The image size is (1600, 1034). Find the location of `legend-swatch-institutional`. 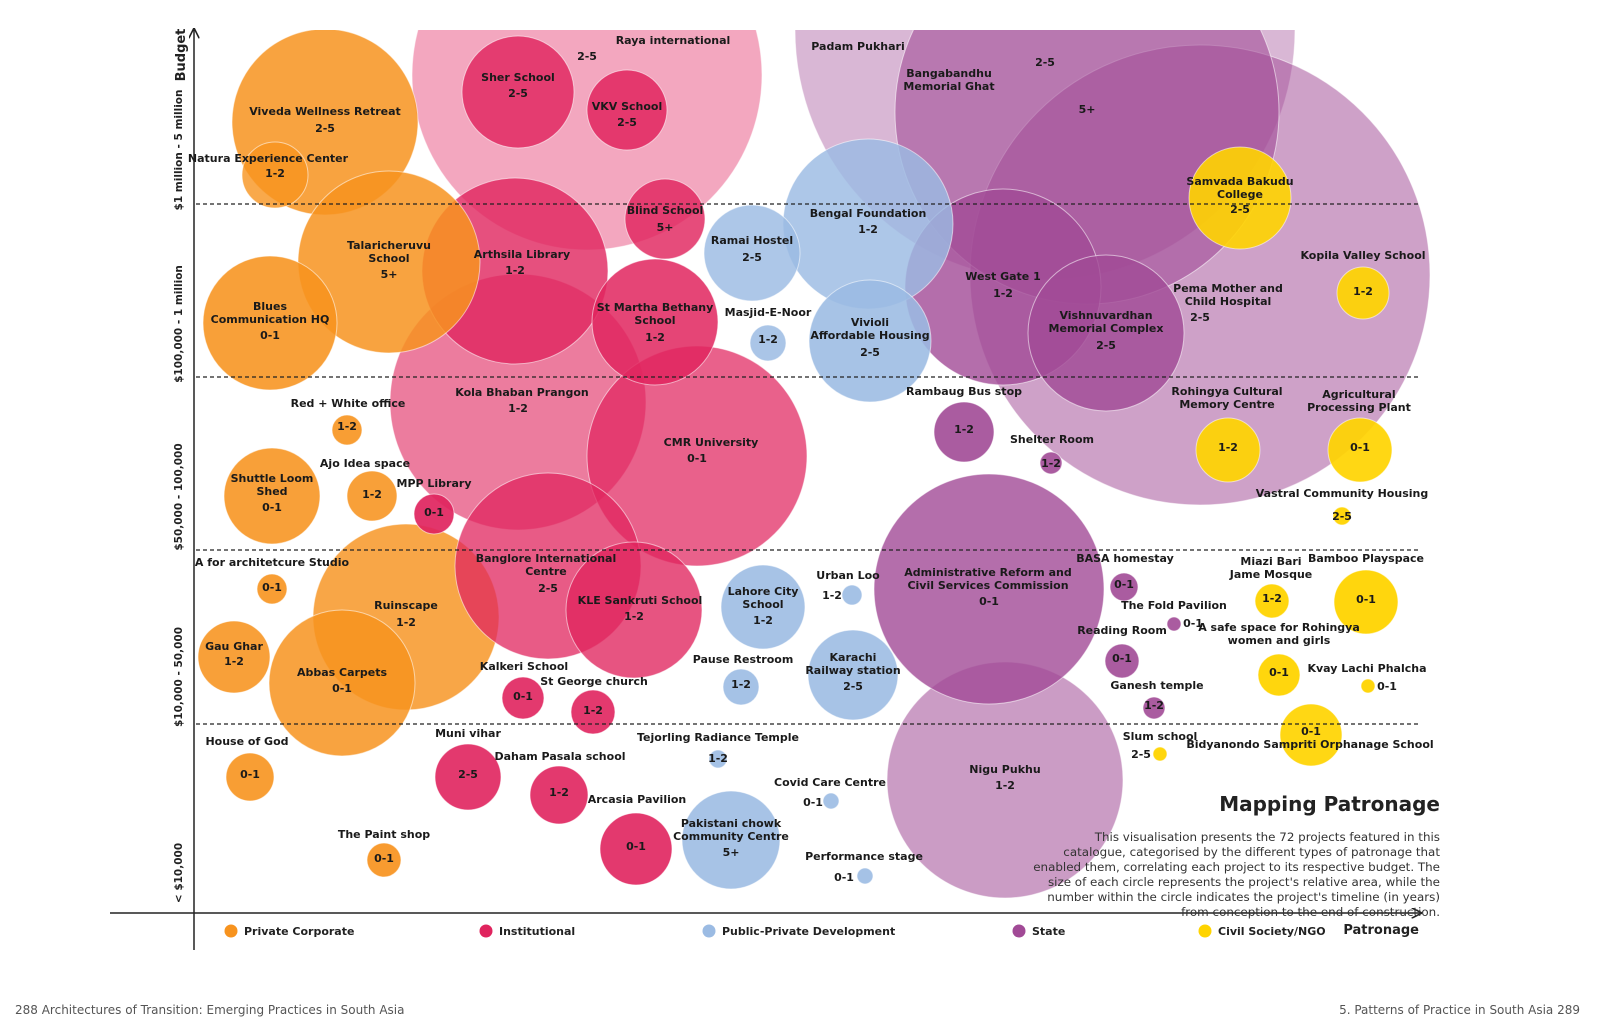

legend-swatch-institutional is located at coordinates (486, 931).